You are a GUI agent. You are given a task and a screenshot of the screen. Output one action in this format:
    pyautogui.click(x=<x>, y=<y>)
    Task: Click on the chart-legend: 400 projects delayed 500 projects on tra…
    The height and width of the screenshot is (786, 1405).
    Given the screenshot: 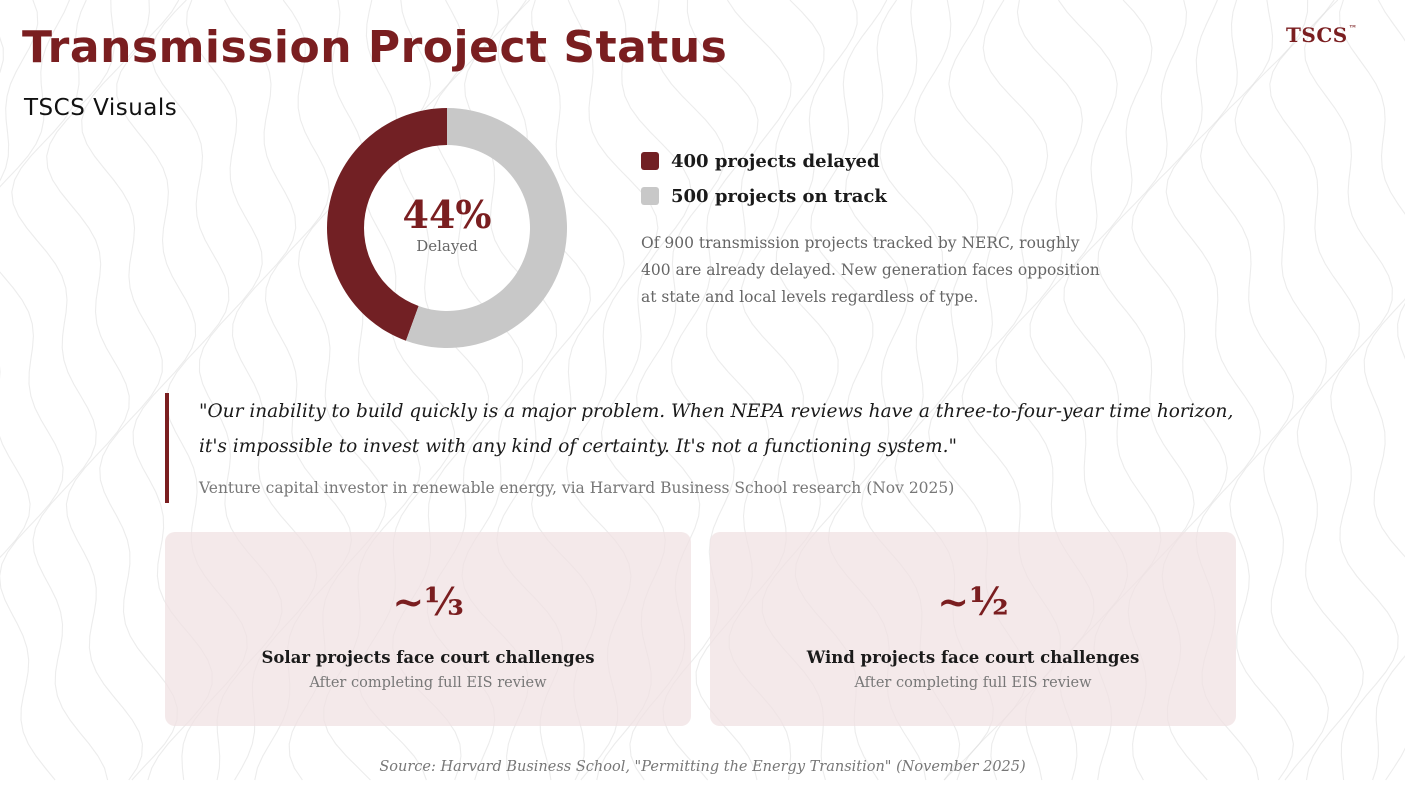 What is the action you would take?
    pyautogui.click(x=764, y=183)
    